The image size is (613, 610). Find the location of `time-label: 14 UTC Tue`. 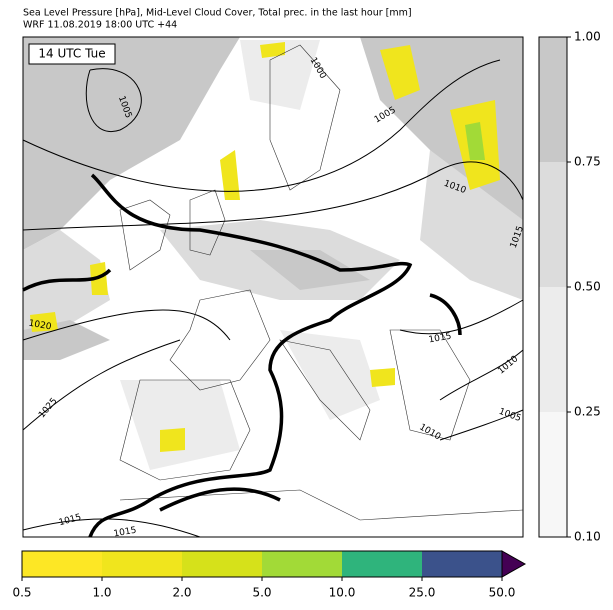

time-label: 14 UTC Tue is located at coordinates (71, 54).